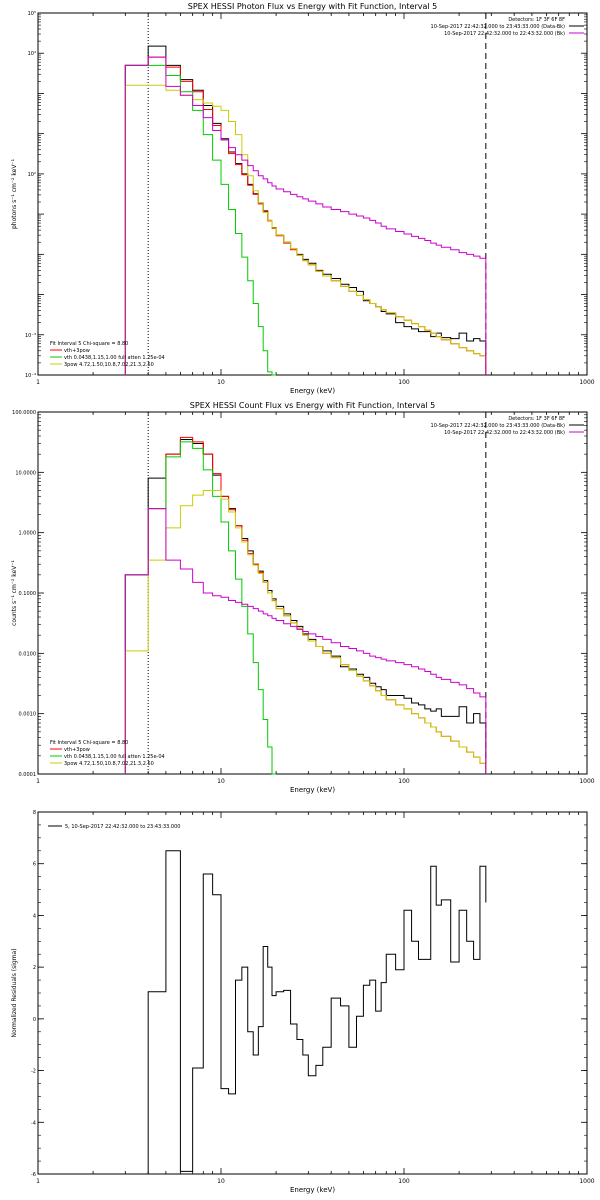 Image resolution: width=600 pixels, height=1200 pixels. I want to click on y-tick-label: 100.0000, so click(24, 413).